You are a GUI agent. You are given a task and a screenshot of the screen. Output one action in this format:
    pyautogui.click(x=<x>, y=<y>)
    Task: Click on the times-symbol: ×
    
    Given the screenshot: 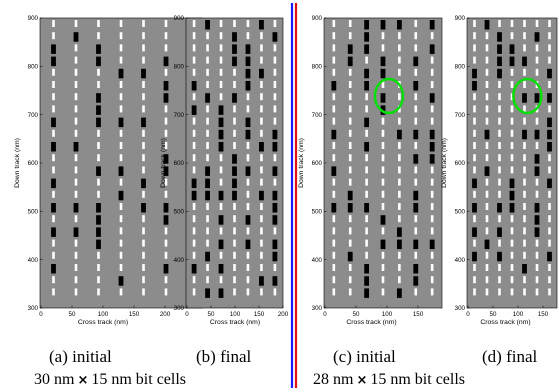 What is the action you would take?
    pyautogui.click(x=83, y=380)
    